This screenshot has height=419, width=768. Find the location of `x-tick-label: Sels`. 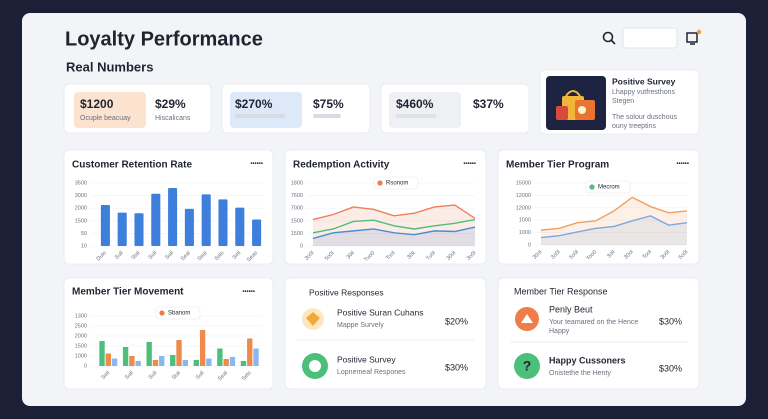

x-tick-label: Sels is located at coordinates (247, 376).